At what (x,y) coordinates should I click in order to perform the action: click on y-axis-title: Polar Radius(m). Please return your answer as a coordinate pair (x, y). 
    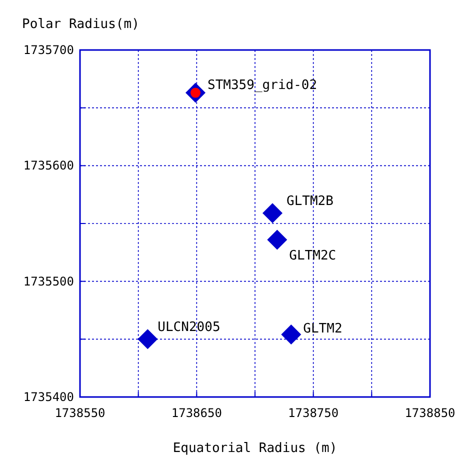
    Looking at the image, I should click on (81, 24).